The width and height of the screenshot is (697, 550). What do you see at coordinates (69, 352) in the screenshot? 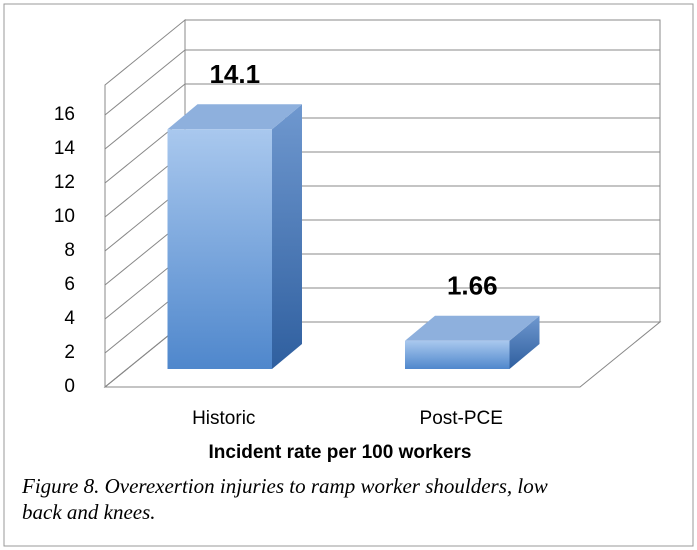
I see `y-tick-label: 2` at bounding box center [69, 352].